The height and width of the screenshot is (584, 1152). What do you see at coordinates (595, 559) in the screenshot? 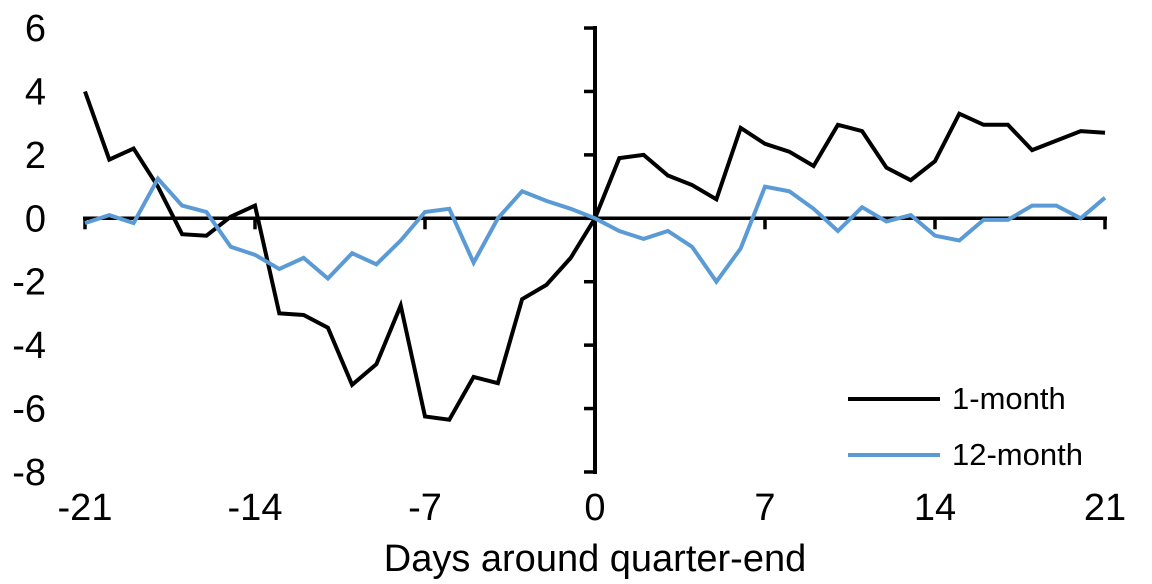
I see `x-axis-title: Days around quarter-end` at bounding box center [595, 559].